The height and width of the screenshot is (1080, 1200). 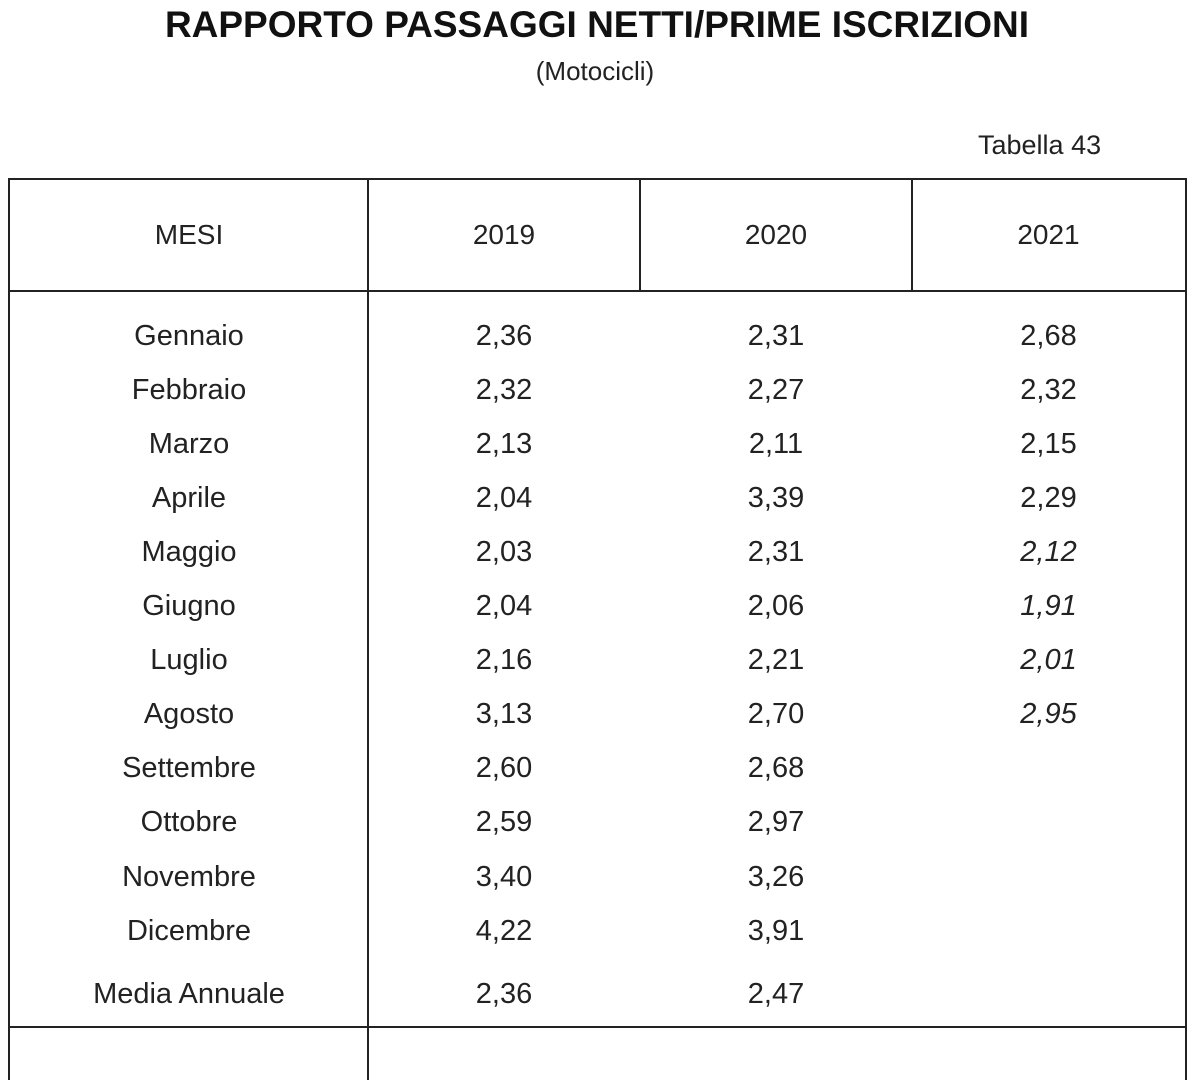 I want to click on table-row: Dicembre 4,22 3,91, so click(x=597, y=931).